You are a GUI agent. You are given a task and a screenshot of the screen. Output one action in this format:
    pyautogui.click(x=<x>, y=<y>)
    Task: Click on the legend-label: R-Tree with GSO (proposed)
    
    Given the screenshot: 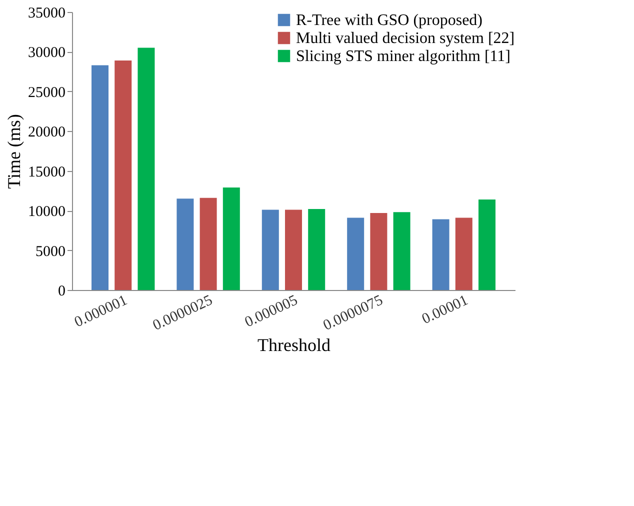 What is the action you would take?
    pyautogui.click(x=389, y=20)
    